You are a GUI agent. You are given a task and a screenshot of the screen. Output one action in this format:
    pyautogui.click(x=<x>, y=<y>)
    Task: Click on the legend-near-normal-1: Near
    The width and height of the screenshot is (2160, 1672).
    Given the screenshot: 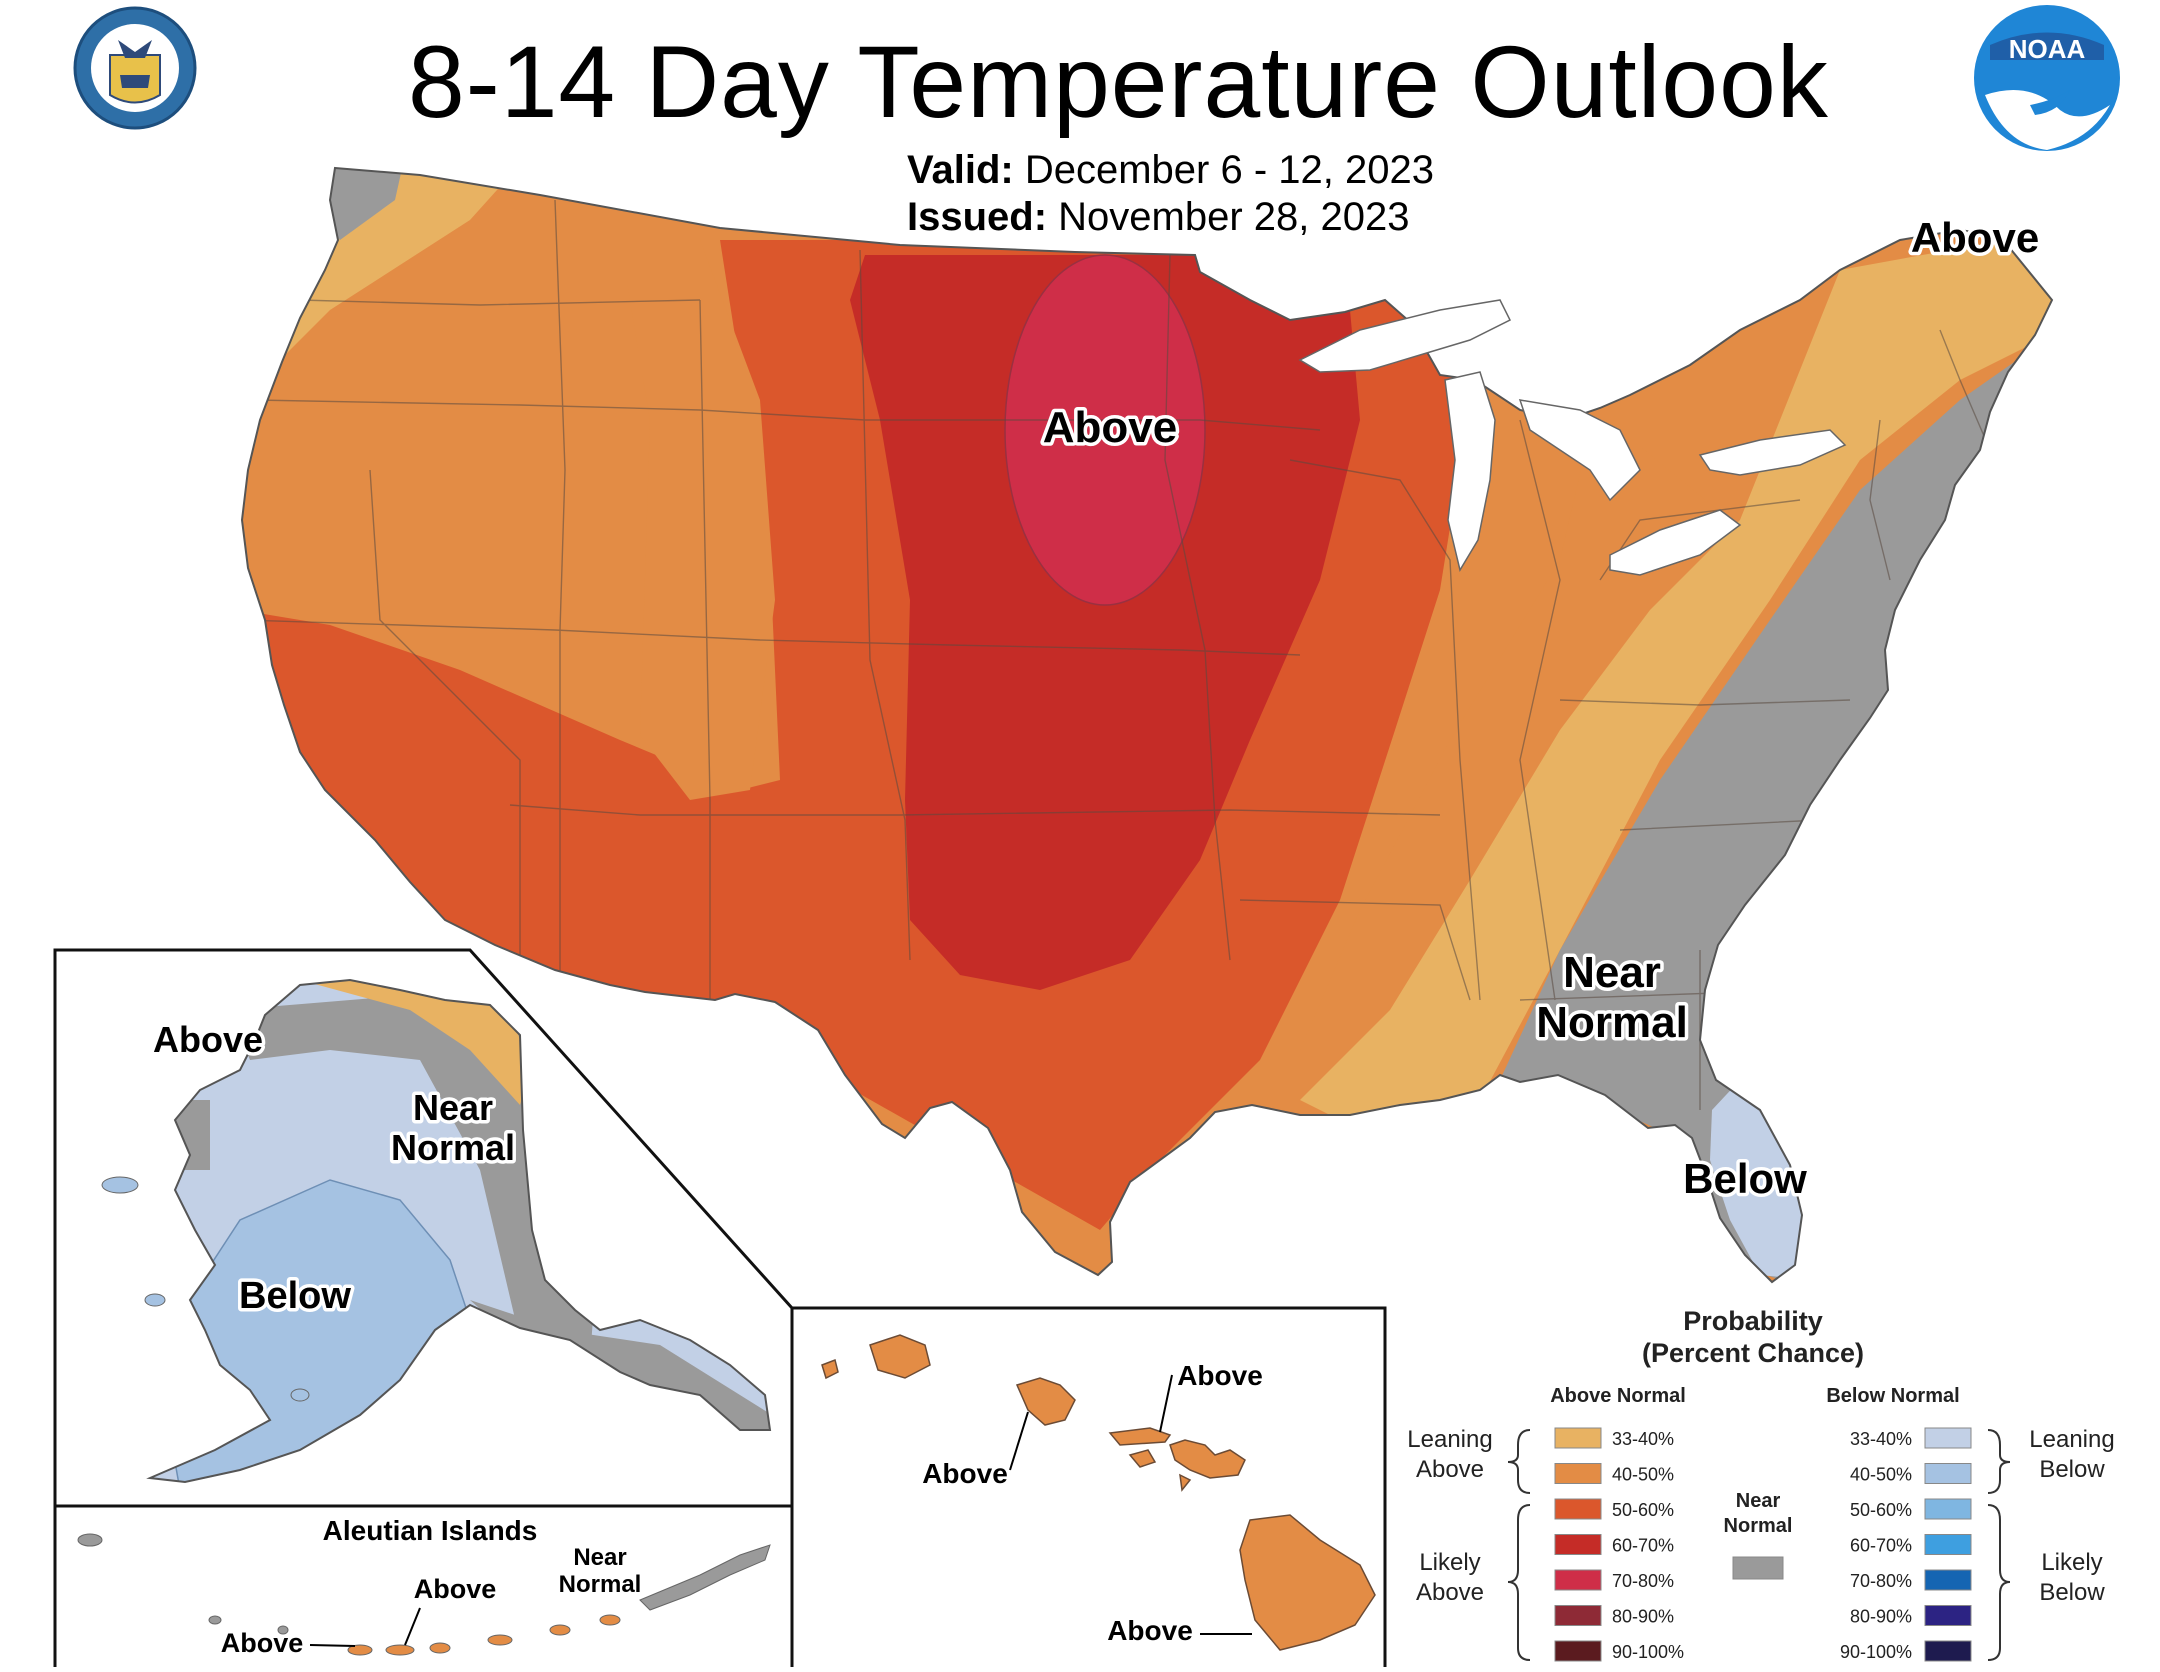 What is the action you would take?
    pyautogui.click(x=1758, y=1501)
    